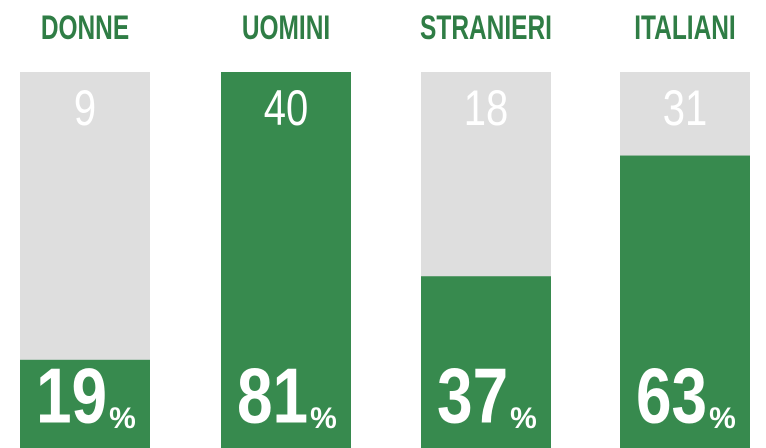 The image size is (766, 448). What do you see at coordinates (486, 108) in the screenshot?
I see `count-label: 18` at bounding box center [486, 108].